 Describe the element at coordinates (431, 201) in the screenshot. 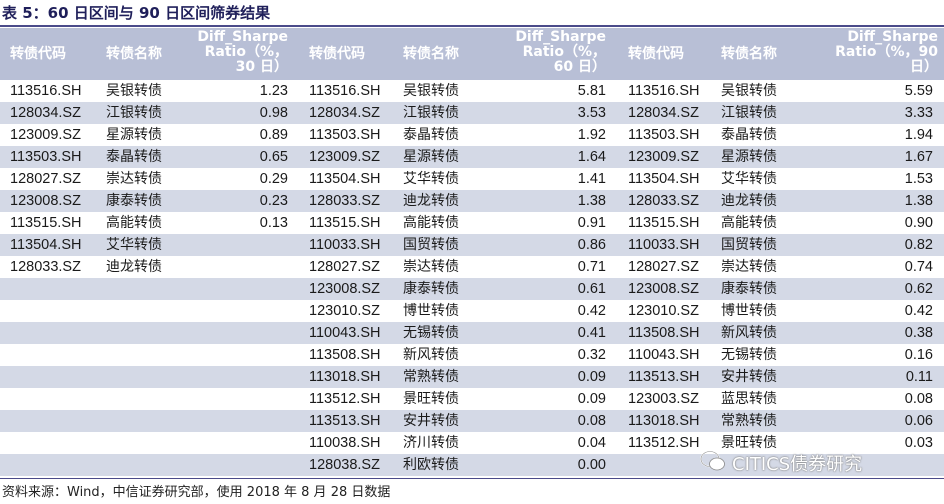

I see `name-60-cell: 迪龙转债` at that location.